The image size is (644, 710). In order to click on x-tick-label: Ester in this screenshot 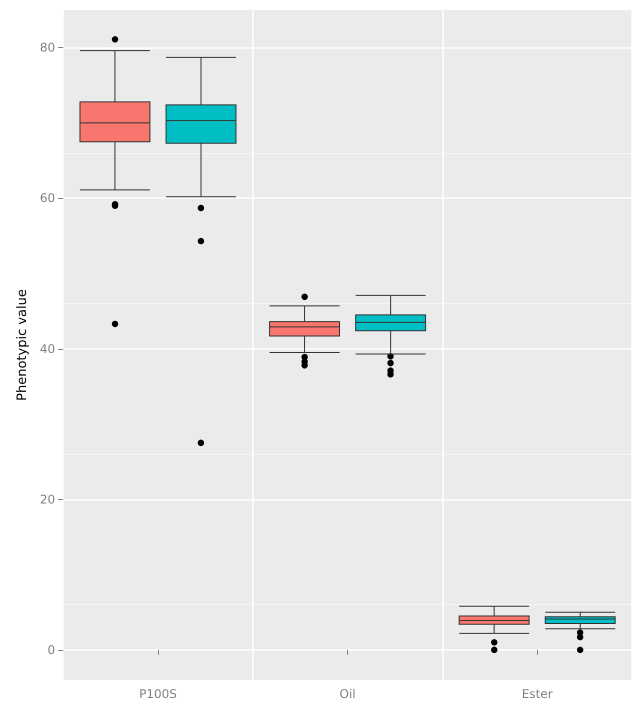, I will do `click(537, 694)`.